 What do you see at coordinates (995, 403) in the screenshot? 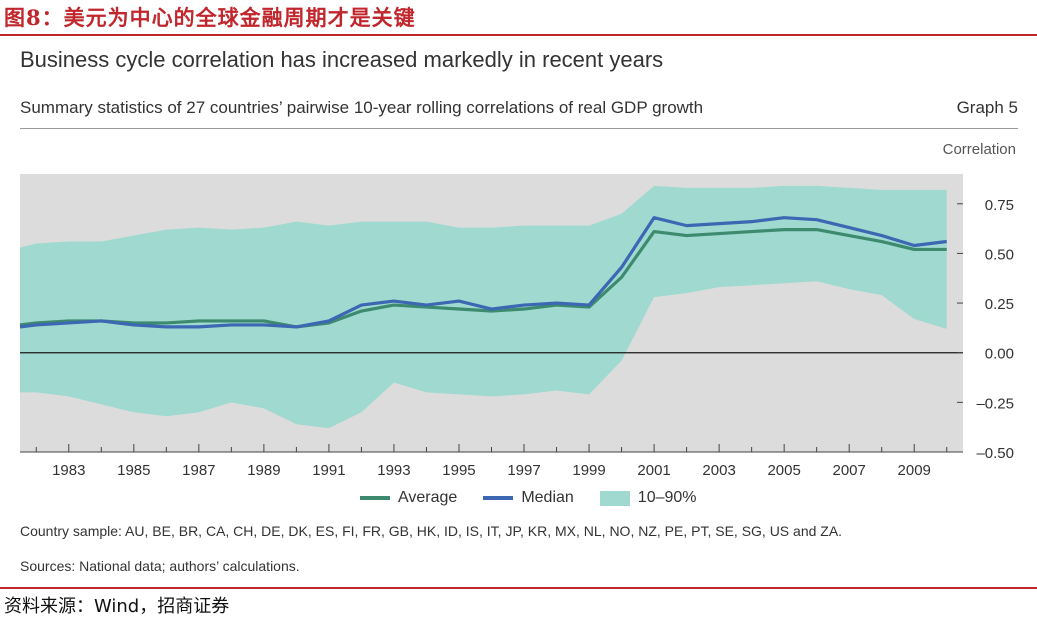
I see `y-tick-label: –0.25` at bounding box center [995, 403].